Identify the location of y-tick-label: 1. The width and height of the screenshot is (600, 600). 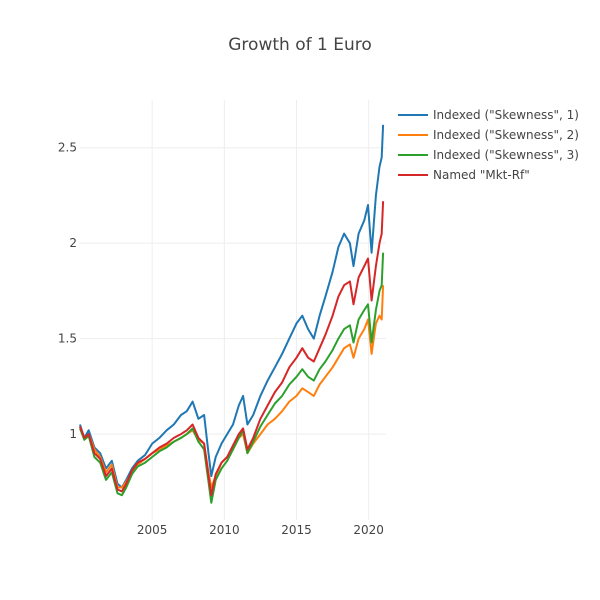
(73, 434).